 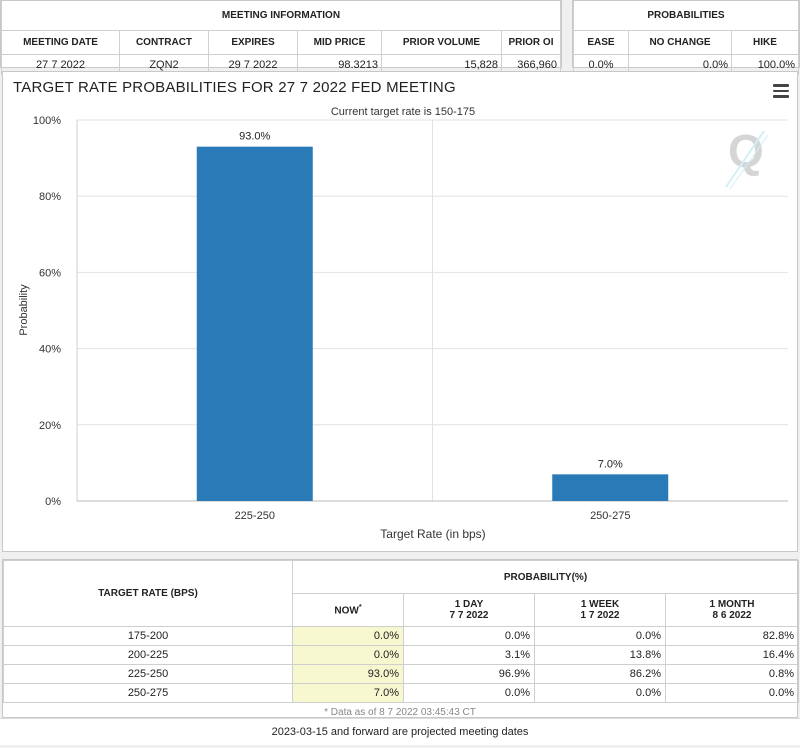 What do you see at coordinates (348, 610) in the screenshot?
I see `column-header-now: NOW*` at bounding box center [348, 610].